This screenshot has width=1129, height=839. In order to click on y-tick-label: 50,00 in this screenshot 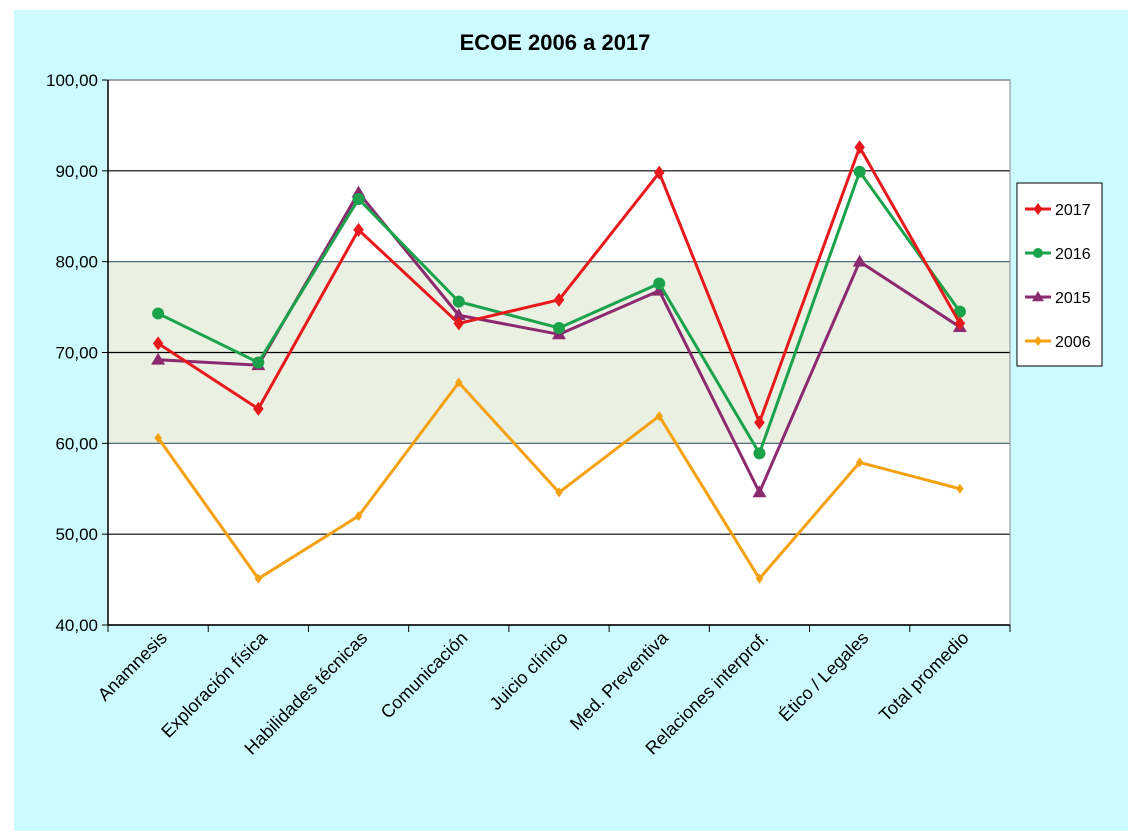, I will do `click(76, 534)`.